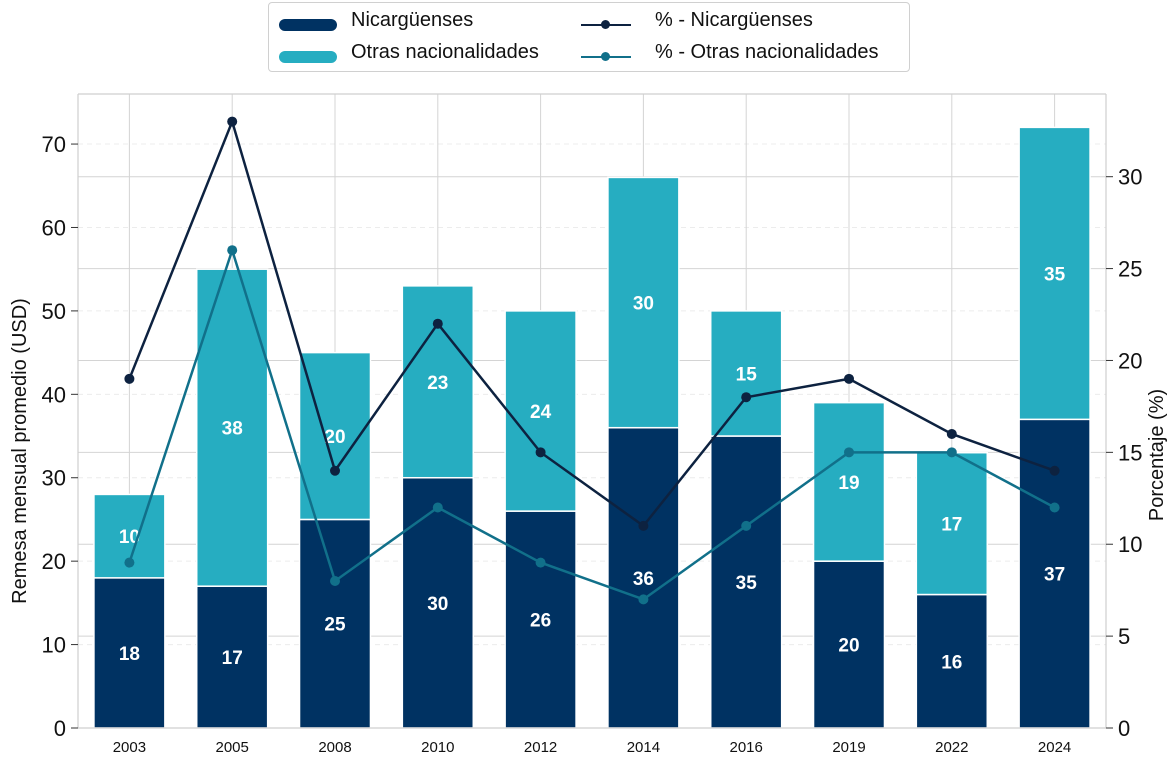 Image resolution: width=1168 pixels, height=757 pixels. I want to click on x-tick-label: 2016, so click(746, 747).